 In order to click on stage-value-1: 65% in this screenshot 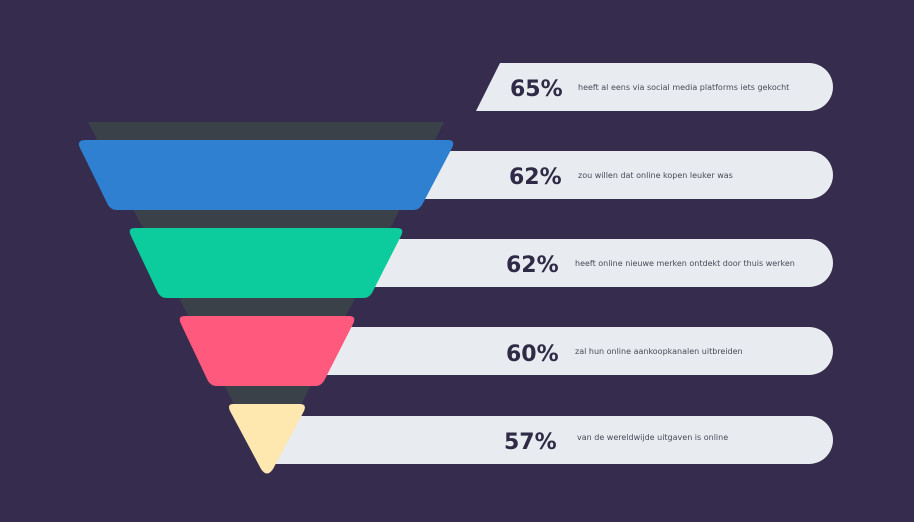, I will do `click(536, 89)`.